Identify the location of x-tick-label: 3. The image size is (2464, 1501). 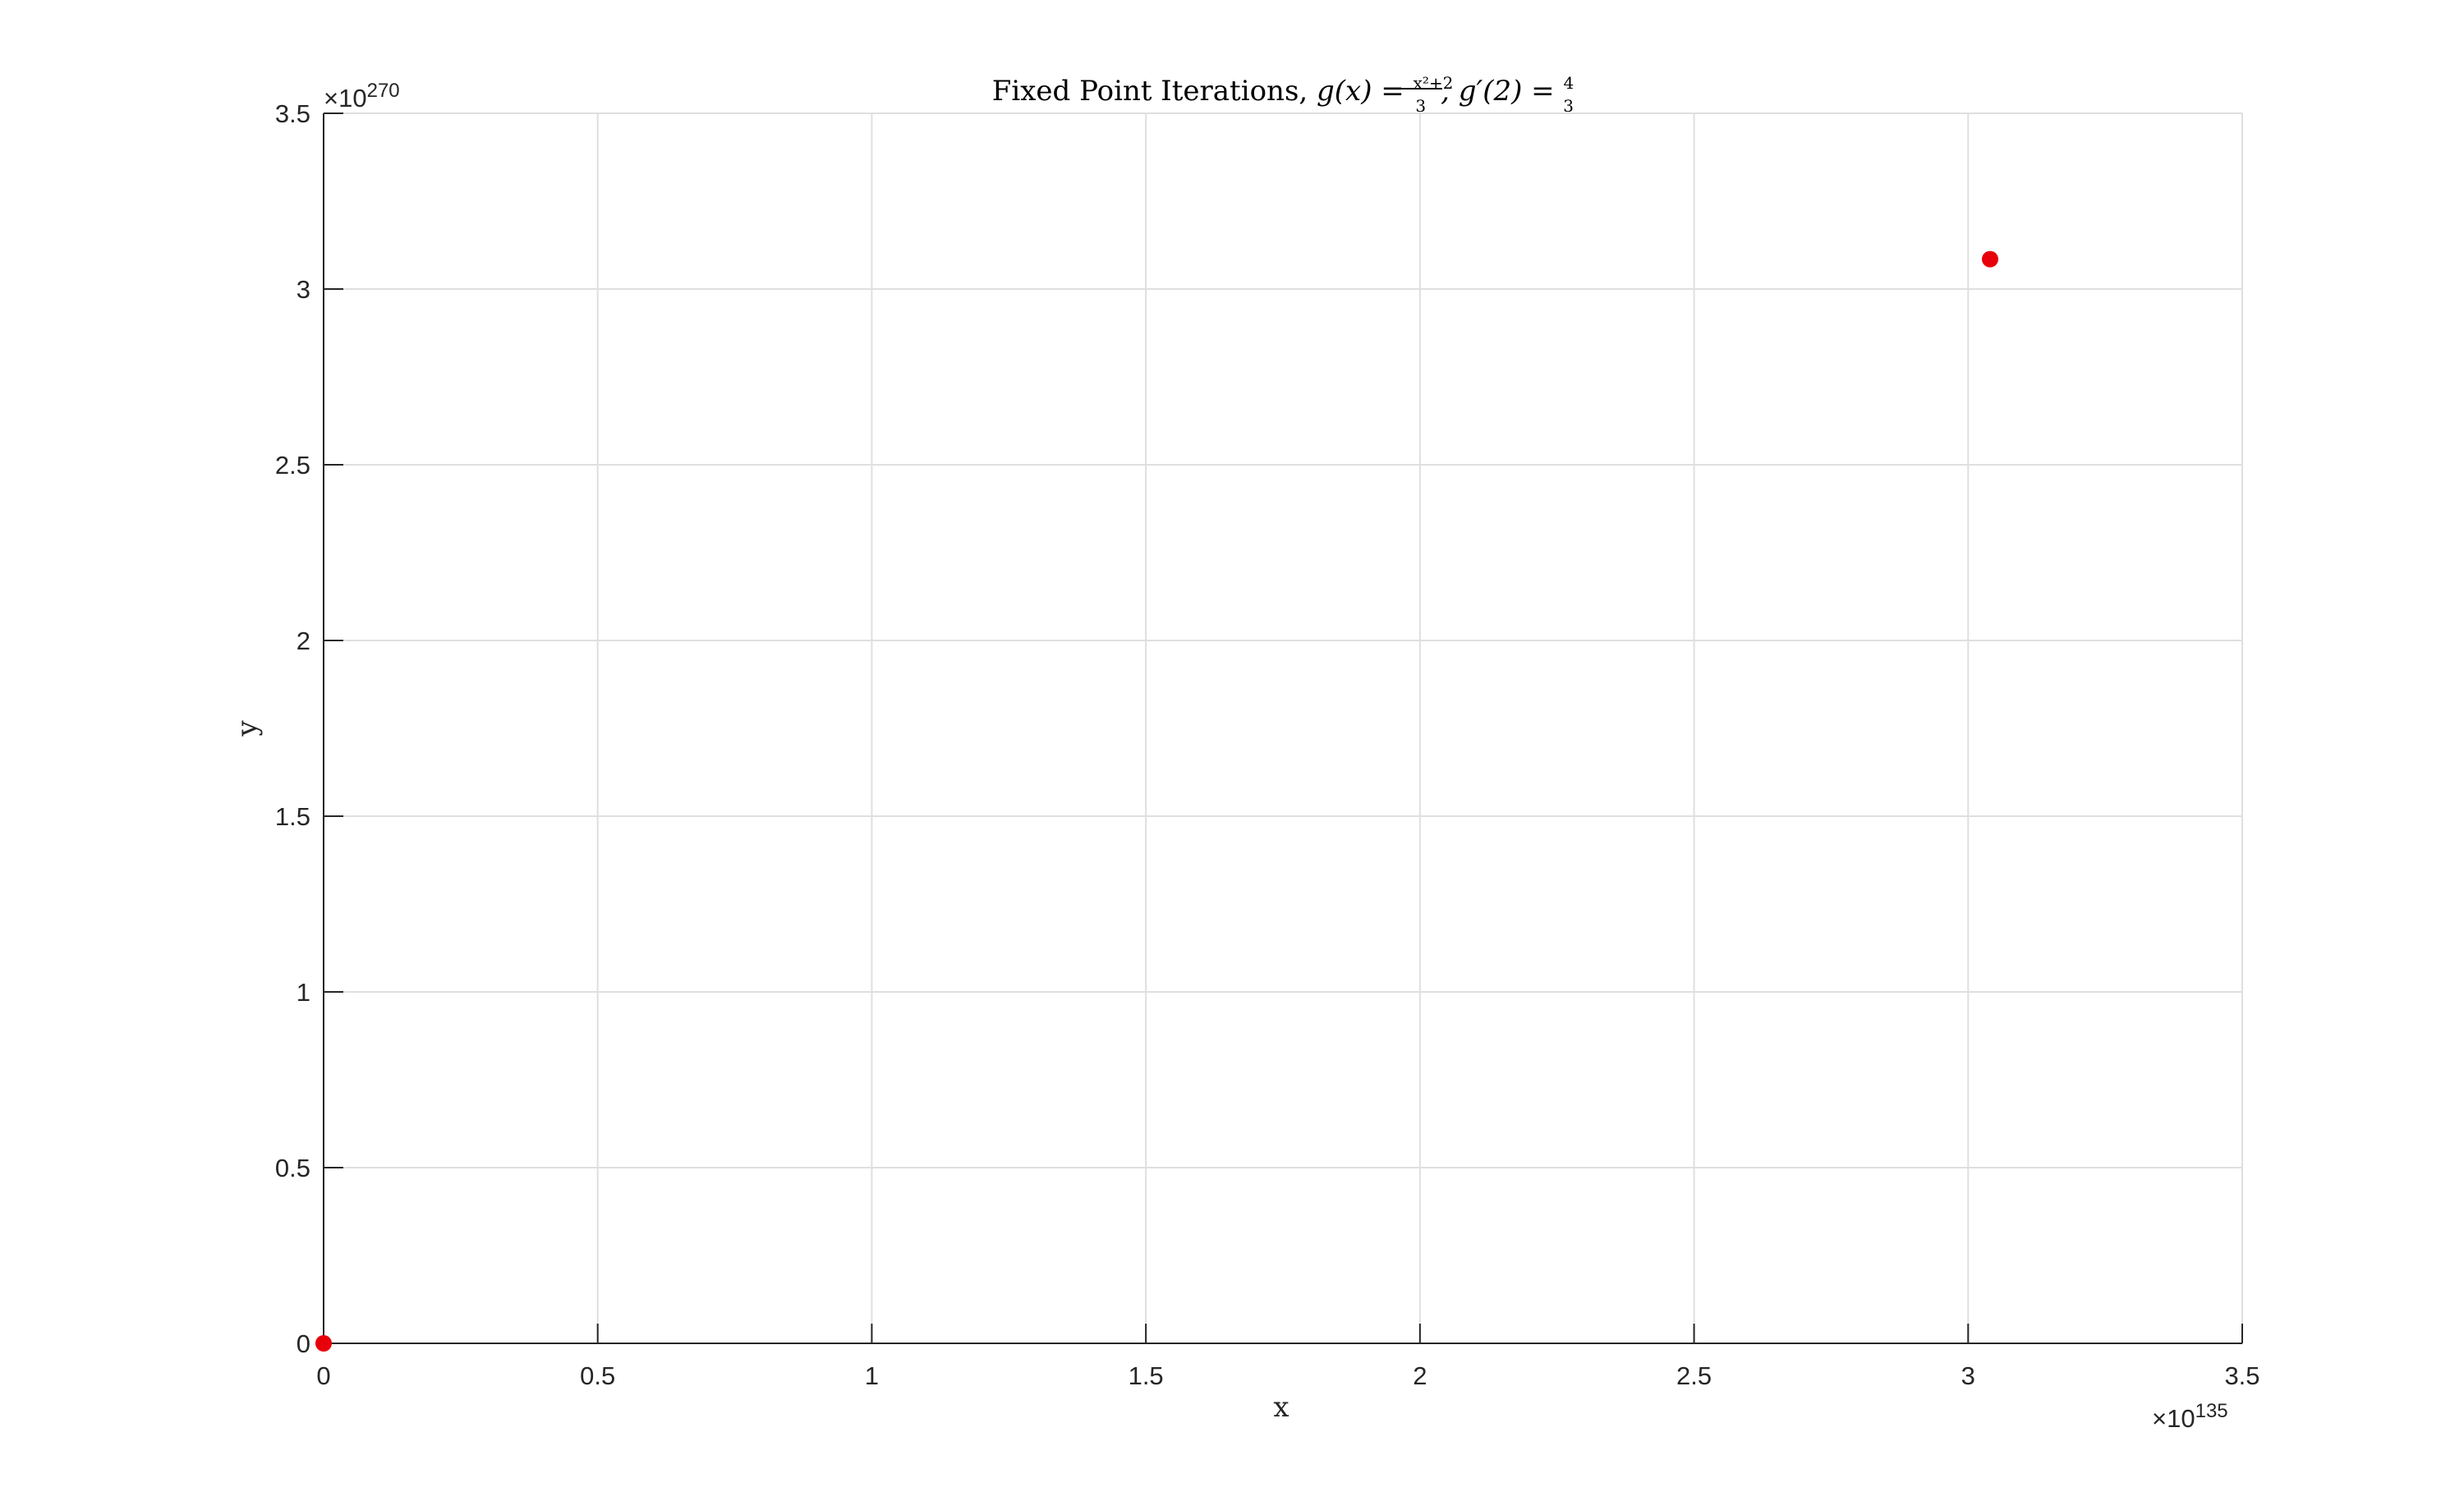
(1968, 1375).